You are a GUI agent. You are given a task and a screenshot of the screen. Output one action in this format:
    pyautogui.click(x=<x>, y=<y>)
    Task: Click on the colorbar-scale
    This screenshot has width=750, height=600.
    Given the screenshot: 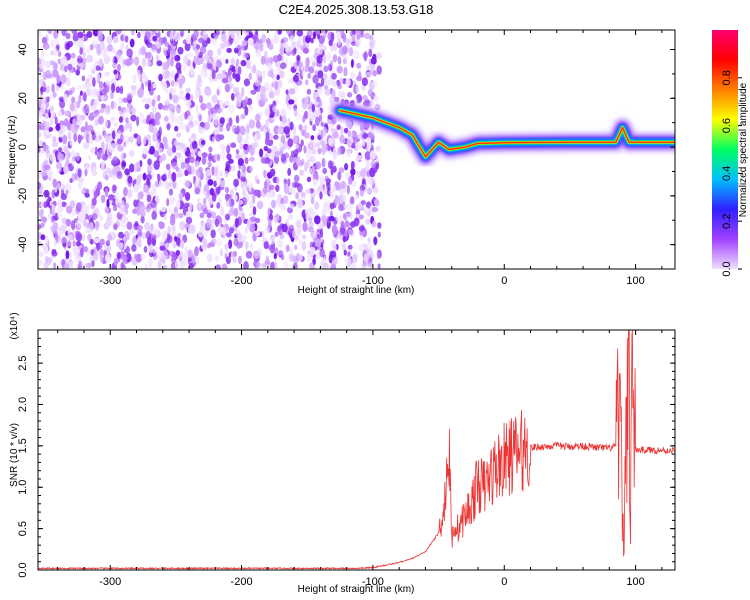 What is the action you would take?
    pyautogui.click(x=725, y=149)
    